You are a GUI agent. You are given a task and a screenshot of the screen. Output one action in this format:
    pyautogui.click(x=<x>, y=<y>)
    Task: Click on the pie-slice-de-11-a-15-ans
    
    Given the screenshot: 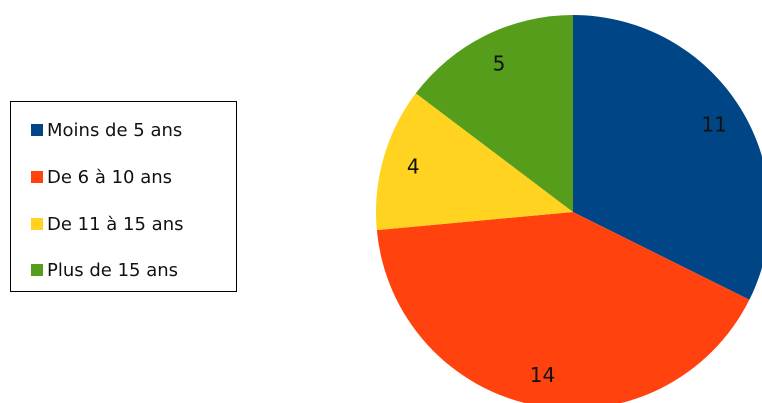 What is the action you would take?
    pyautogui.click(x=474, y=162)
    